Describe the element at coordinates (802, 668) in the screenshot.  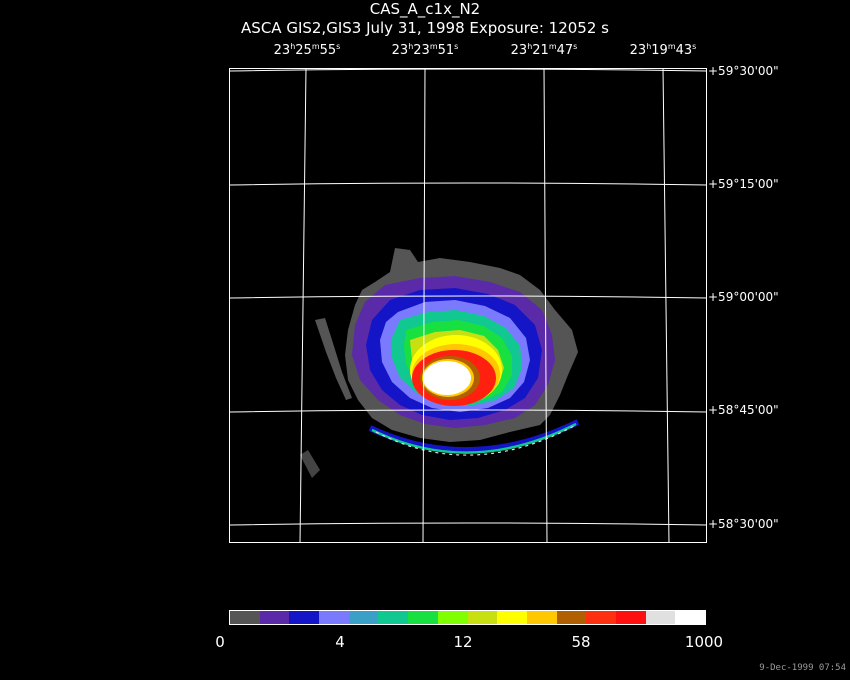
I see `timestamp: 9-Dec-1999 07:54` at that location.